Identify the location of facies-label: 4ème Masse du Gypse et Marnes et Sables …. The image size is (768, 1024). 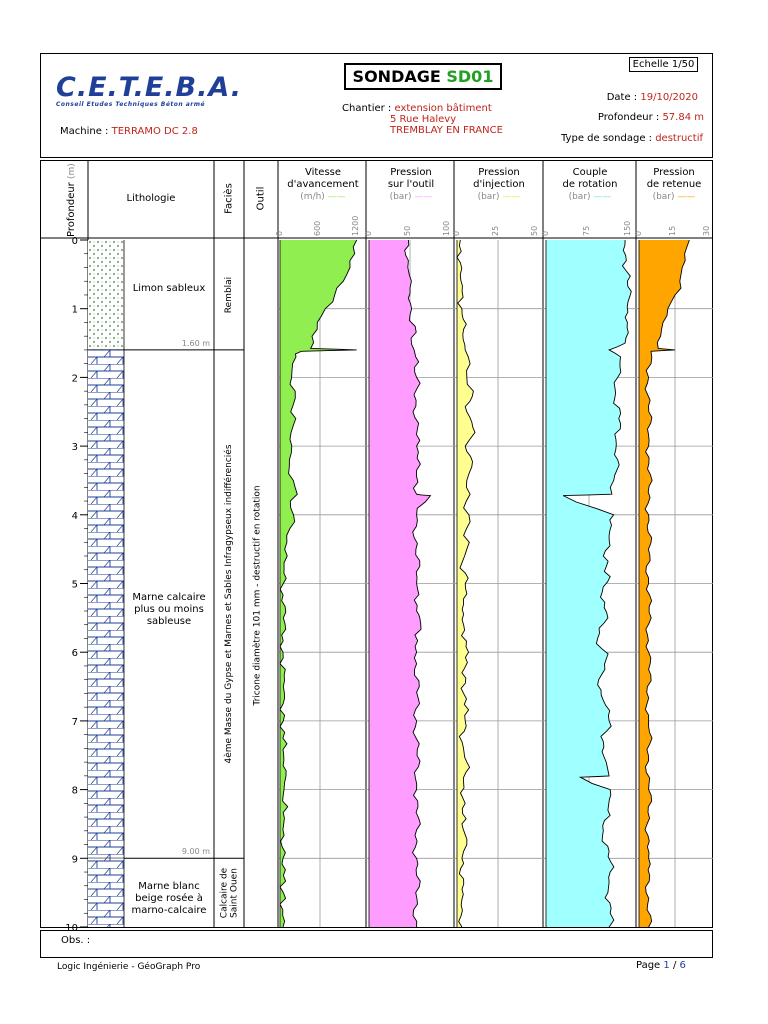
(229, 604).